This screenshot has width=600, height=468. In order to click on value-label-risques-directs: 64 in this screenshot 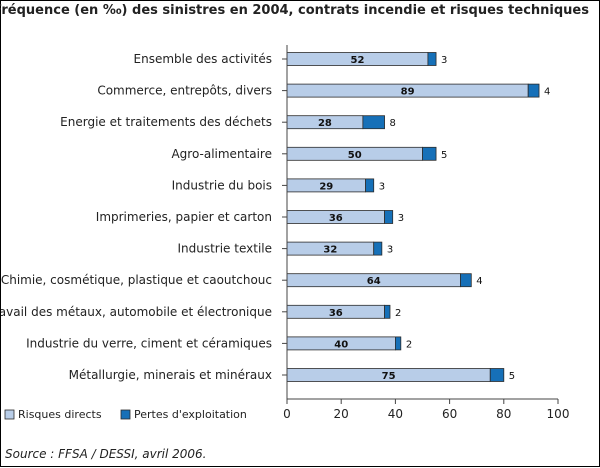, I will do `click(374, 281)`.